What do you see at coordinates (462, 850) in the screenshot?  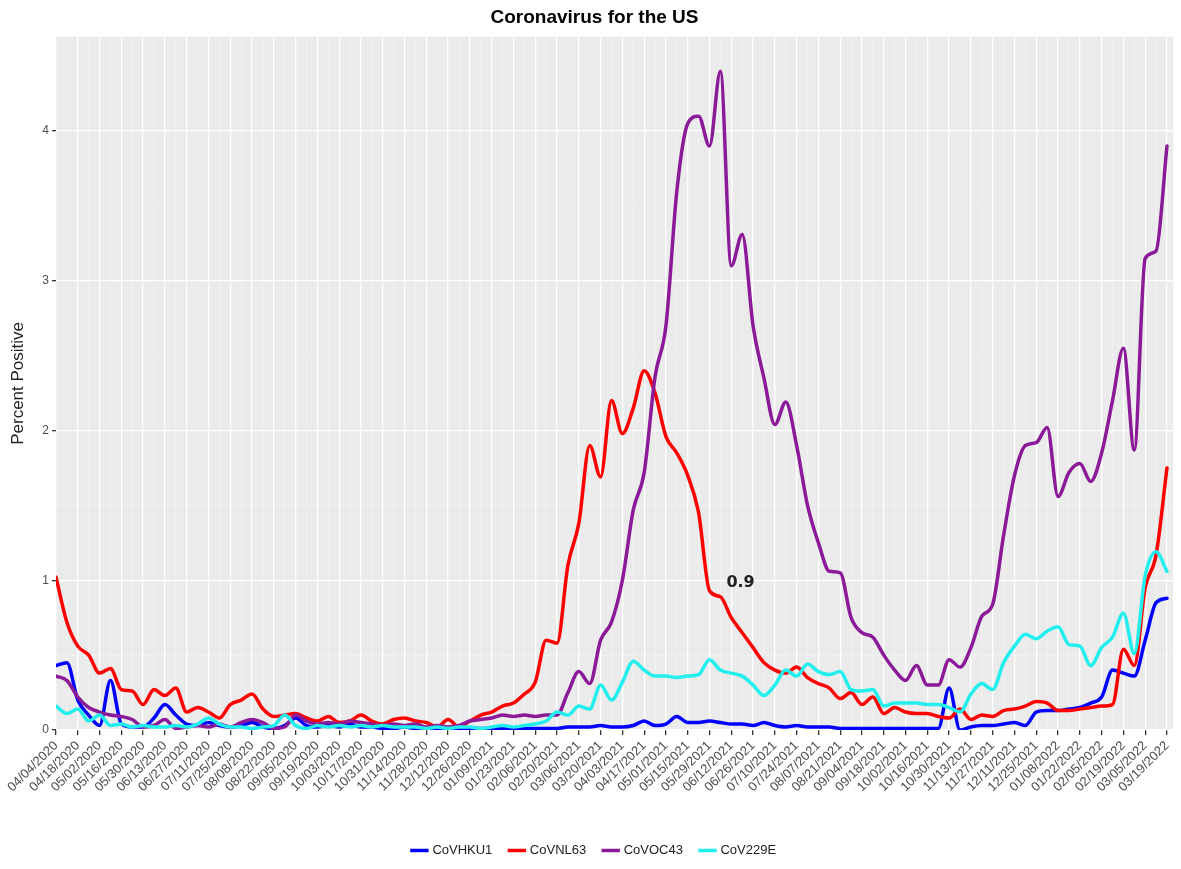 I see `legend-label: CoVHKU1` at bounding box center [462, 850].